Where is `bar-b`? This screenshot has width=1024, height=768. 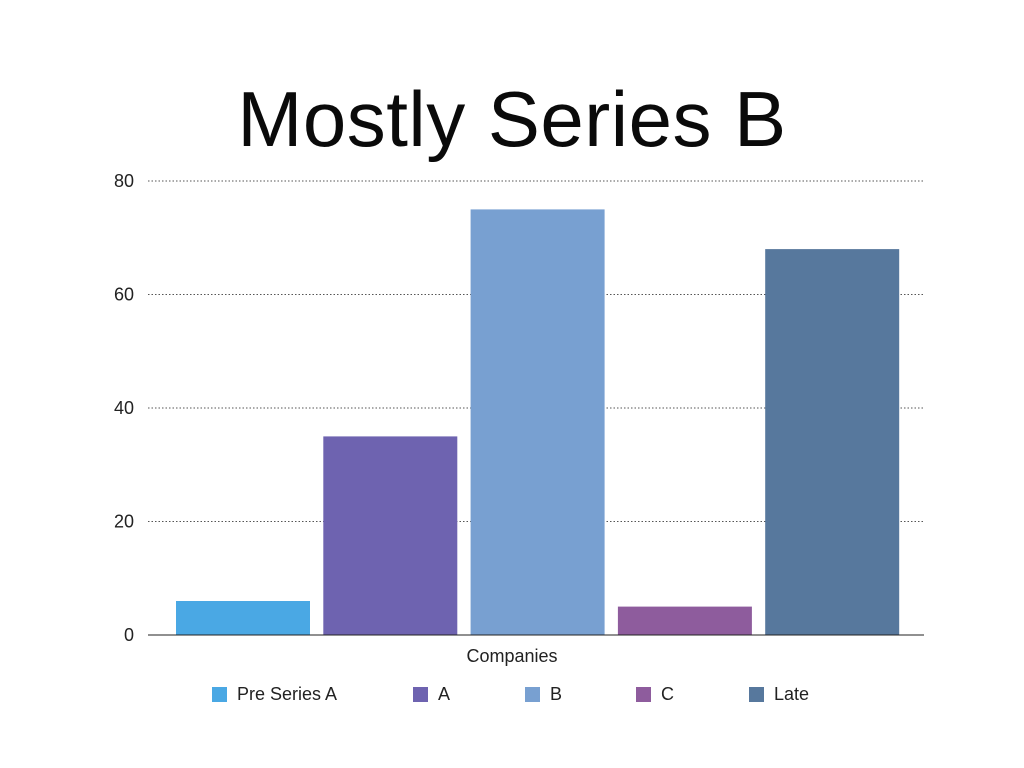 bar-b is located at coordinates (537, 422).